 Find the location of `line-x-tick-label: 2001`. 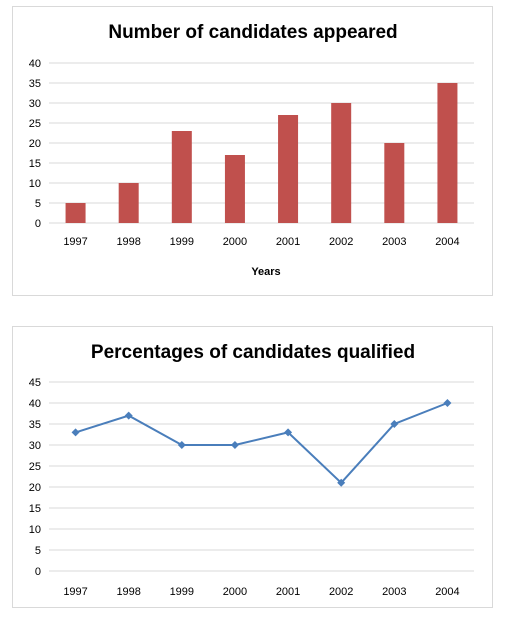

line-x-tick-label: 2001 is located at coordinates (288, 592).